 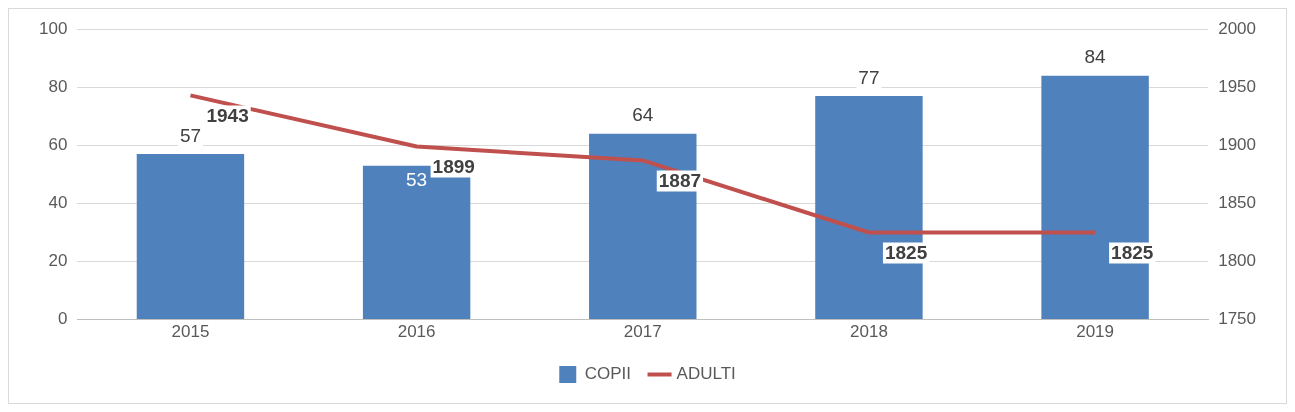 What do you see at coordinates (706, 374) in the screenshot?
I see `legend-label: ADULTI` at bounding box center [706, 374].